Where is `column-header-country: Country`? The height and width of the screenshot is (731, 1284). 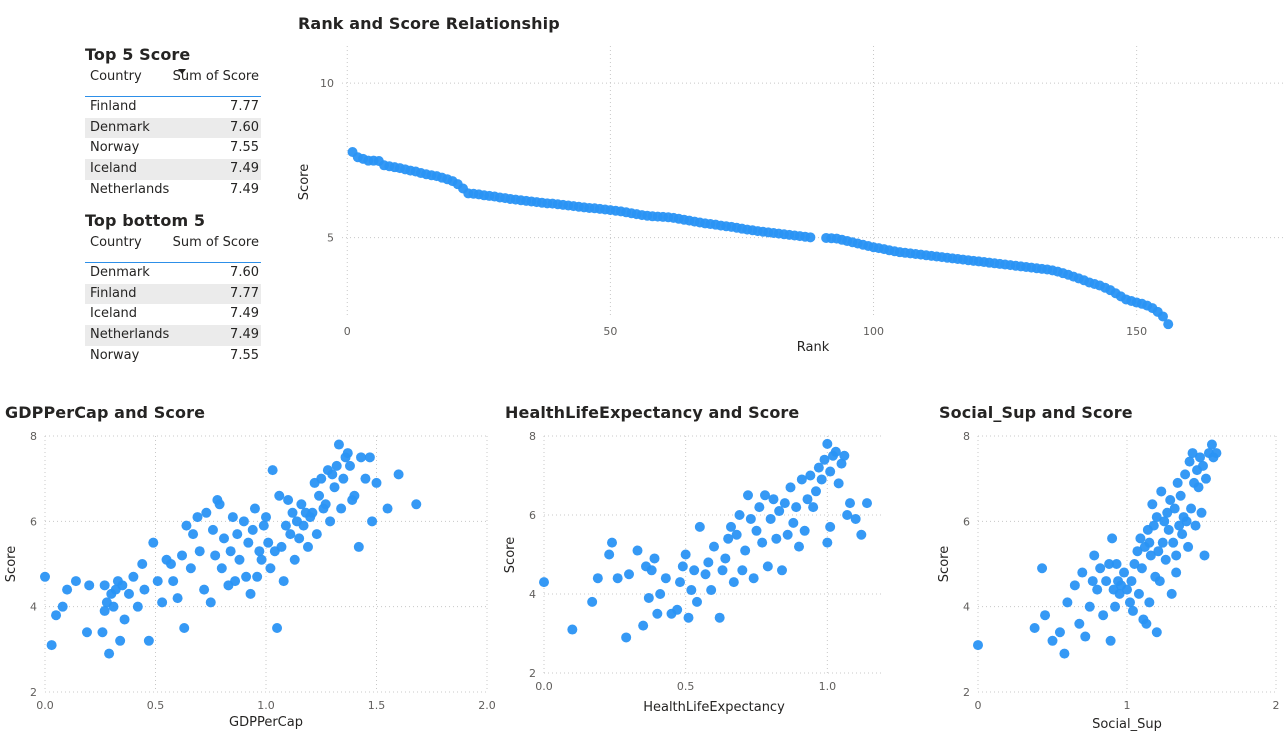 column-header-country: Country is located at coordinates (116, 242).